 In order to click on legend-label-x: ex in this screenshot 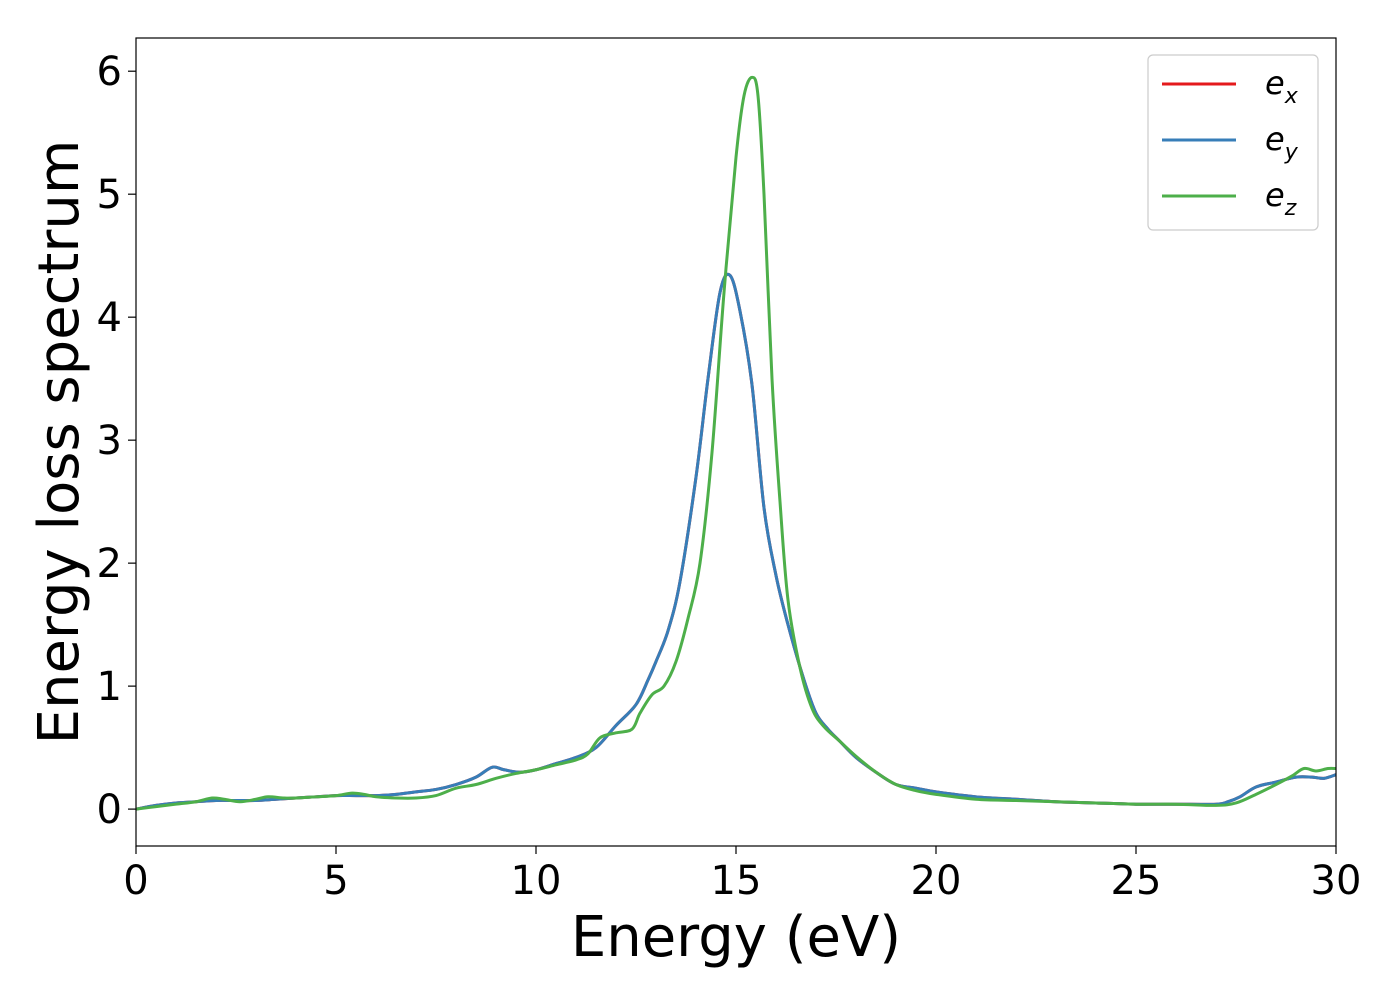, I will do `click(1282, 86)`.